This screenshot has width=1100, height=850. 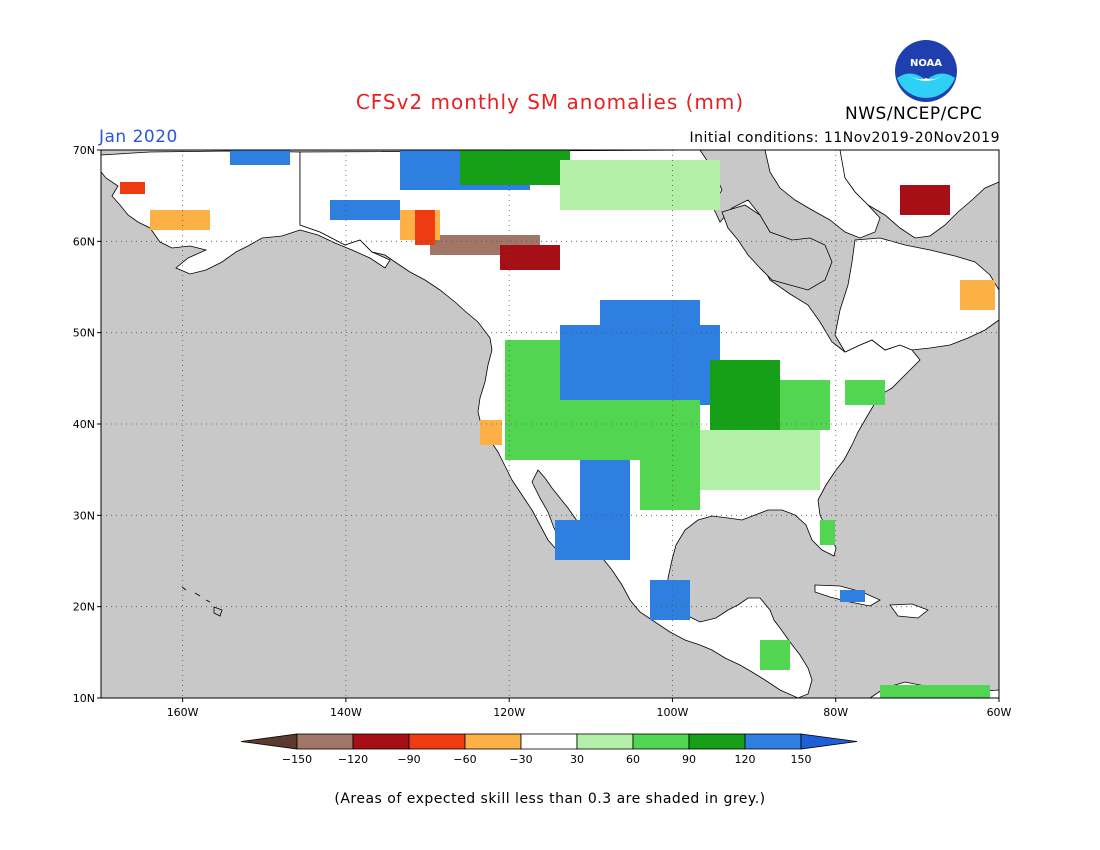 I want to click on latitude-ticks: 70N 60N 50N 40N 30N 20N 10N, so click(x=87, y=424).